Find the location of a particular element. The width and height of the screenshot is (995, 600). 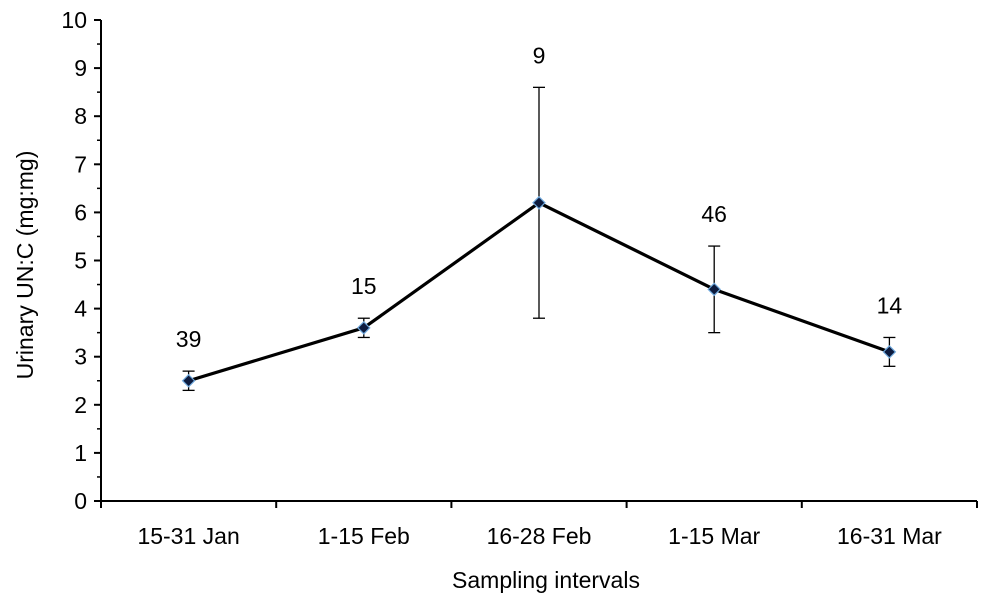

x-tick-label: 1-15 Feb is located at coordinates (364, 536).